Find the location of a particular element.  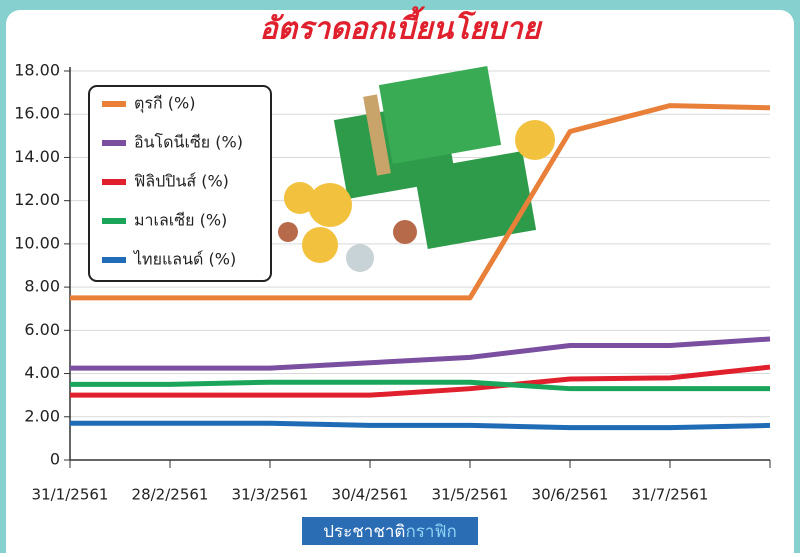

y-tick-label: 14.00 is located at coordinates (37, 156).